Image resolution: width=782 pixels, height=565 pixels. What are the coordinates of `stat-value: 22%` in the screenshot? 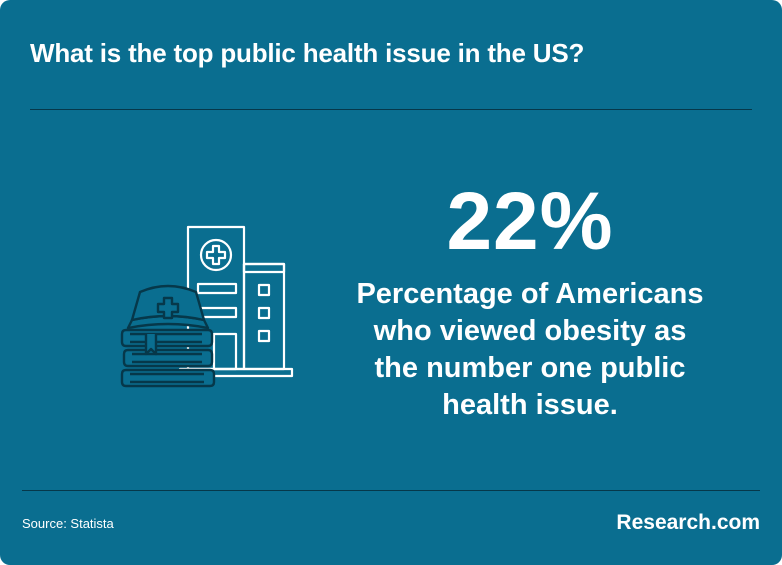 It's located at (530, 221).